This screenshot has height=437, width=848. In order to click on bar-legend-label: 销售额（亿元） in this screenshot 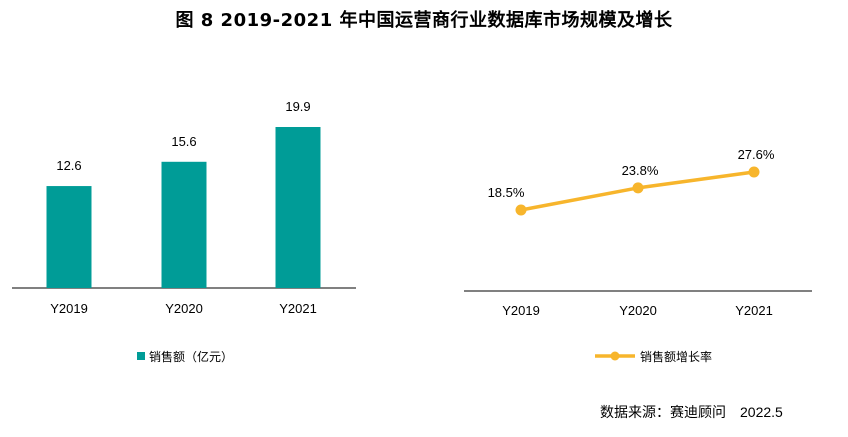, I will do `click(191, 356)`.